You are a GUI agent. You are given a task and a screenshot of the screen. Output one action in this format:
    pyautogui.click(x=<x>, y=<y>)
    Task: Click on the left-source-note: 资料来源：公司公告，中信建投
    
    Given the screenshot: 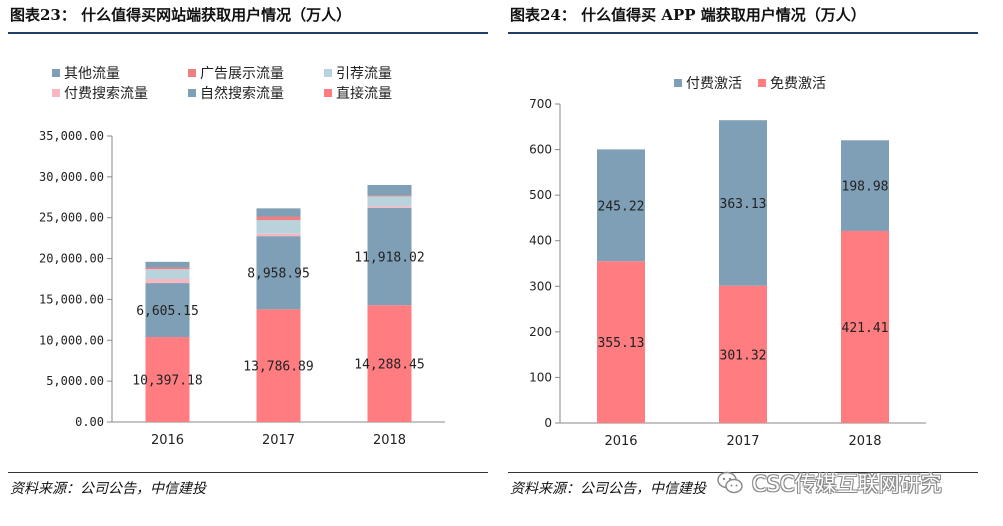 What is the action you would take?
    pyautogui.click(x=108, y=489)
    